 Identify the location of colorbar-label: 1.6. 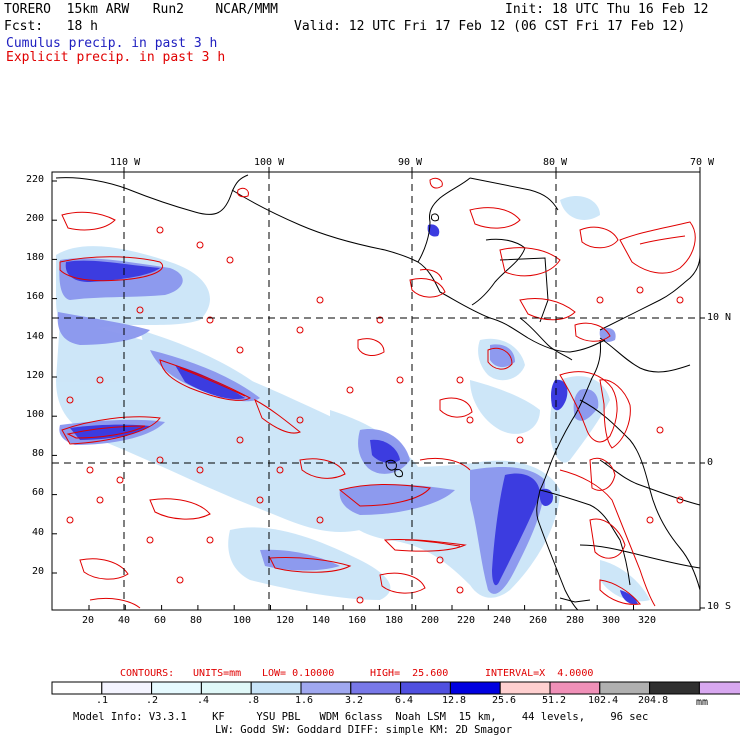
(304, 700).